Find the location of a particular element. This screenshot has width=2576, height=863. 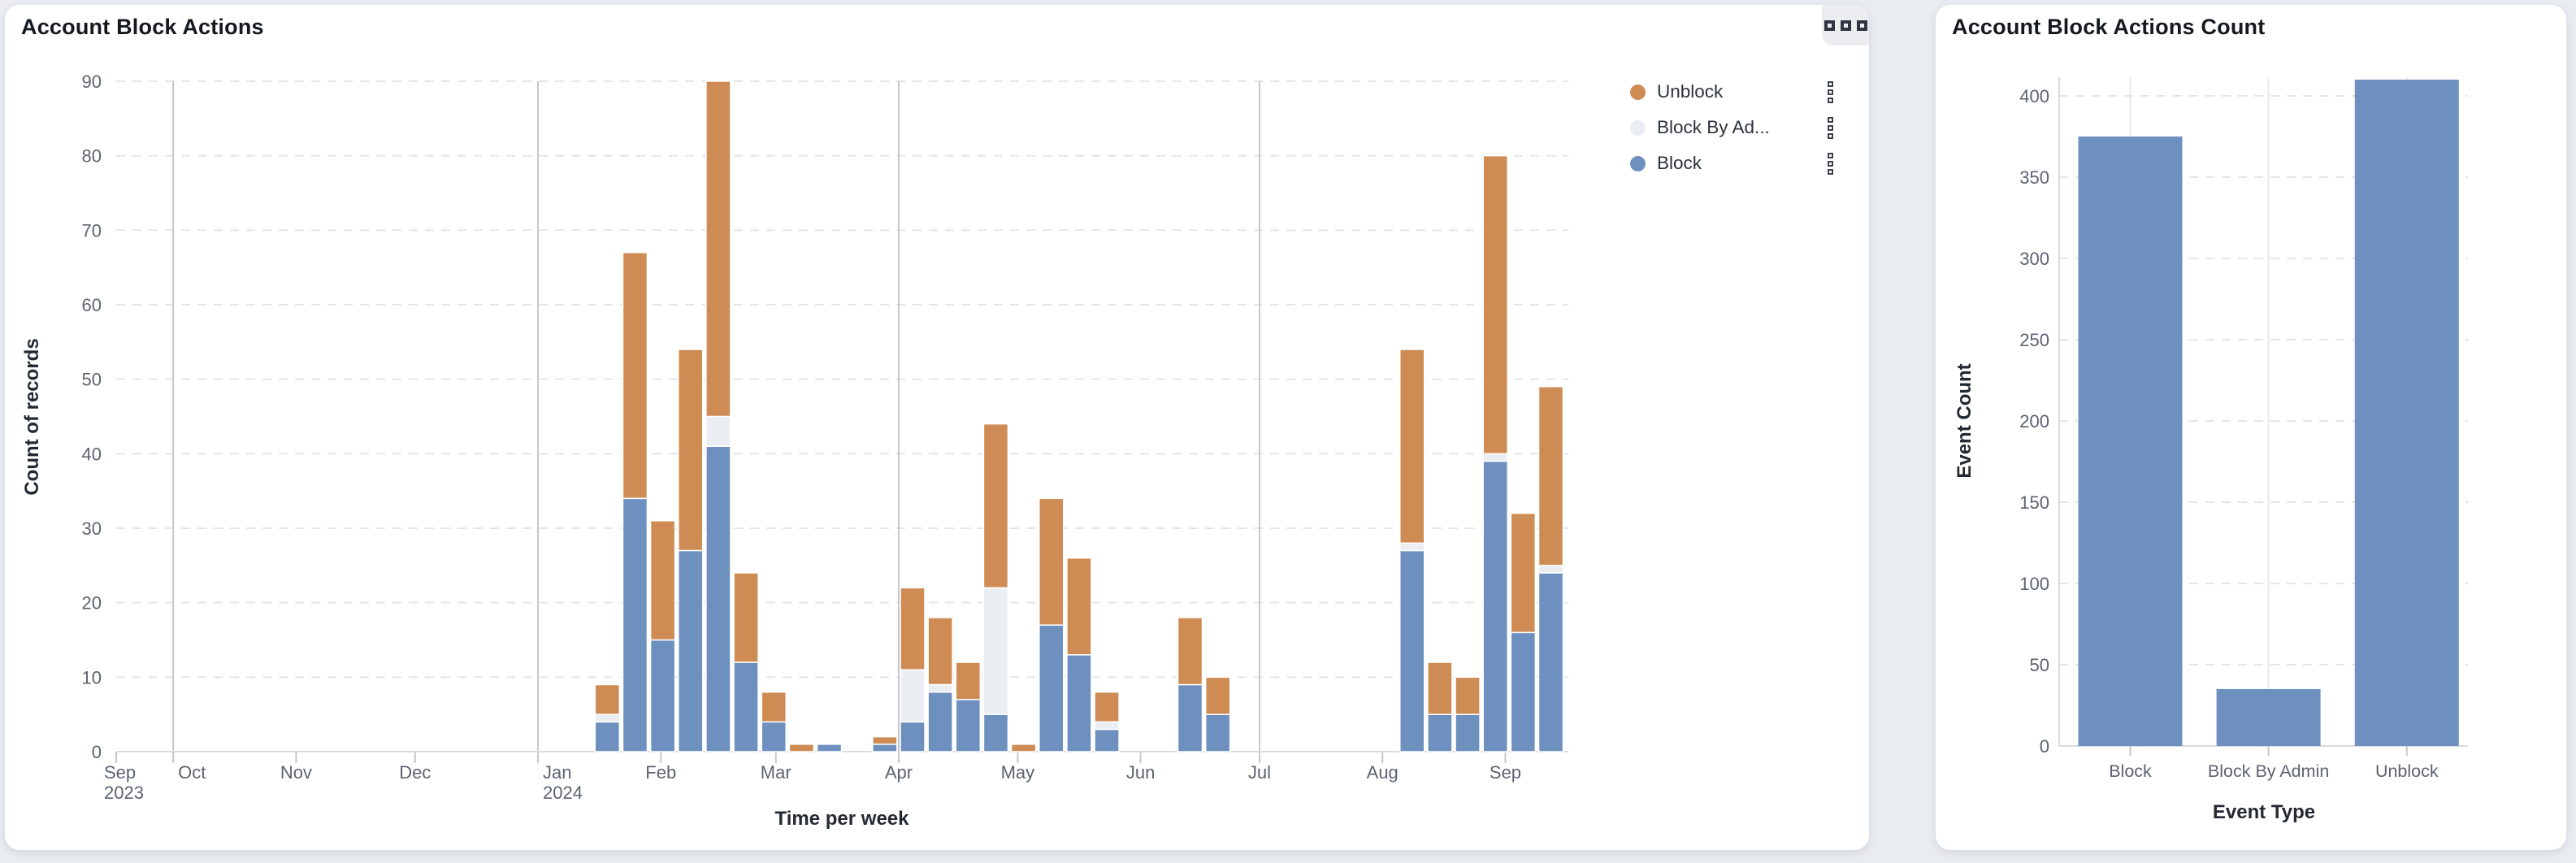

x-axis-title-left: Time per week is located at coordinates (842, 819).